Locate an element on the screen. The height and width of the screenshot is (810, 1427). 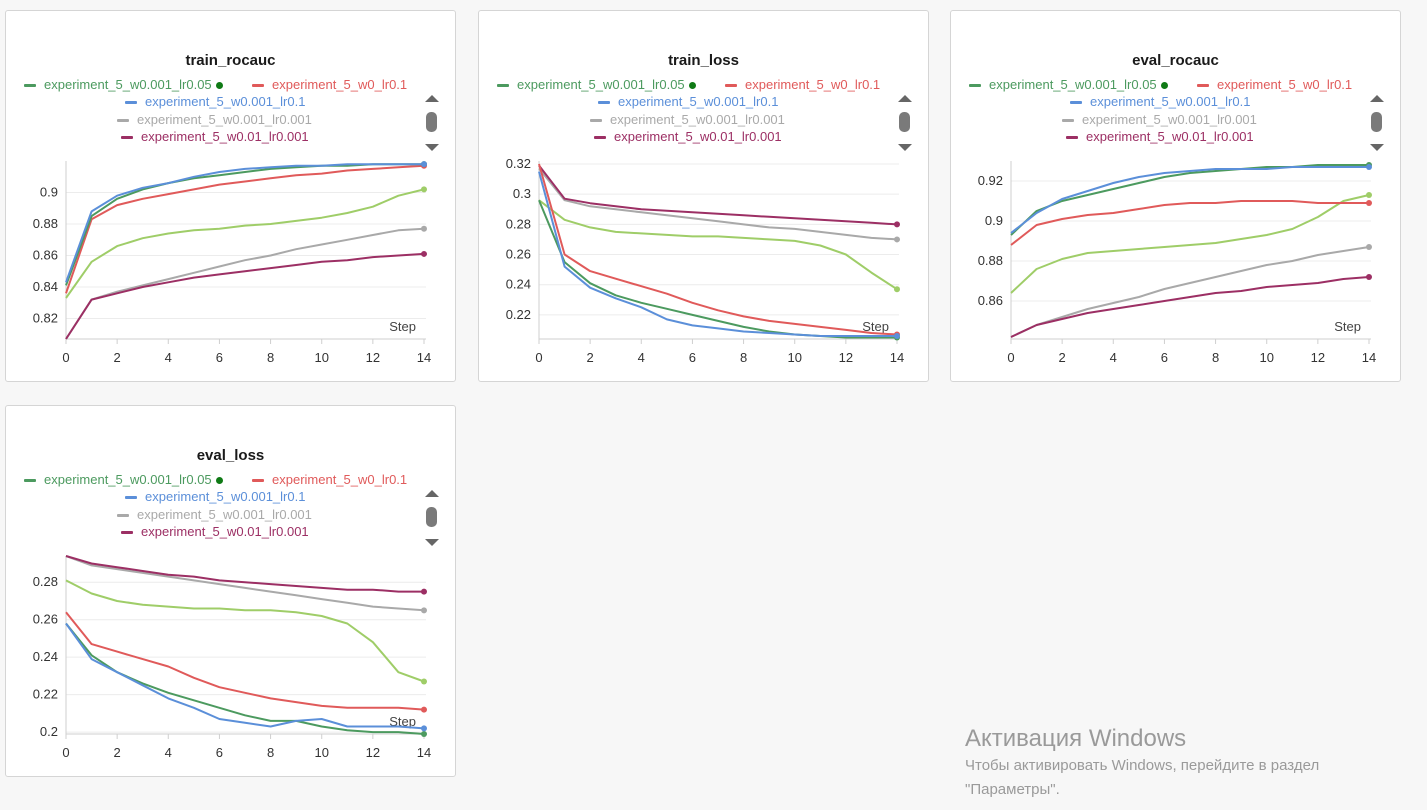
y-tick-label: 0.32 is located at coordinates (518, 163).